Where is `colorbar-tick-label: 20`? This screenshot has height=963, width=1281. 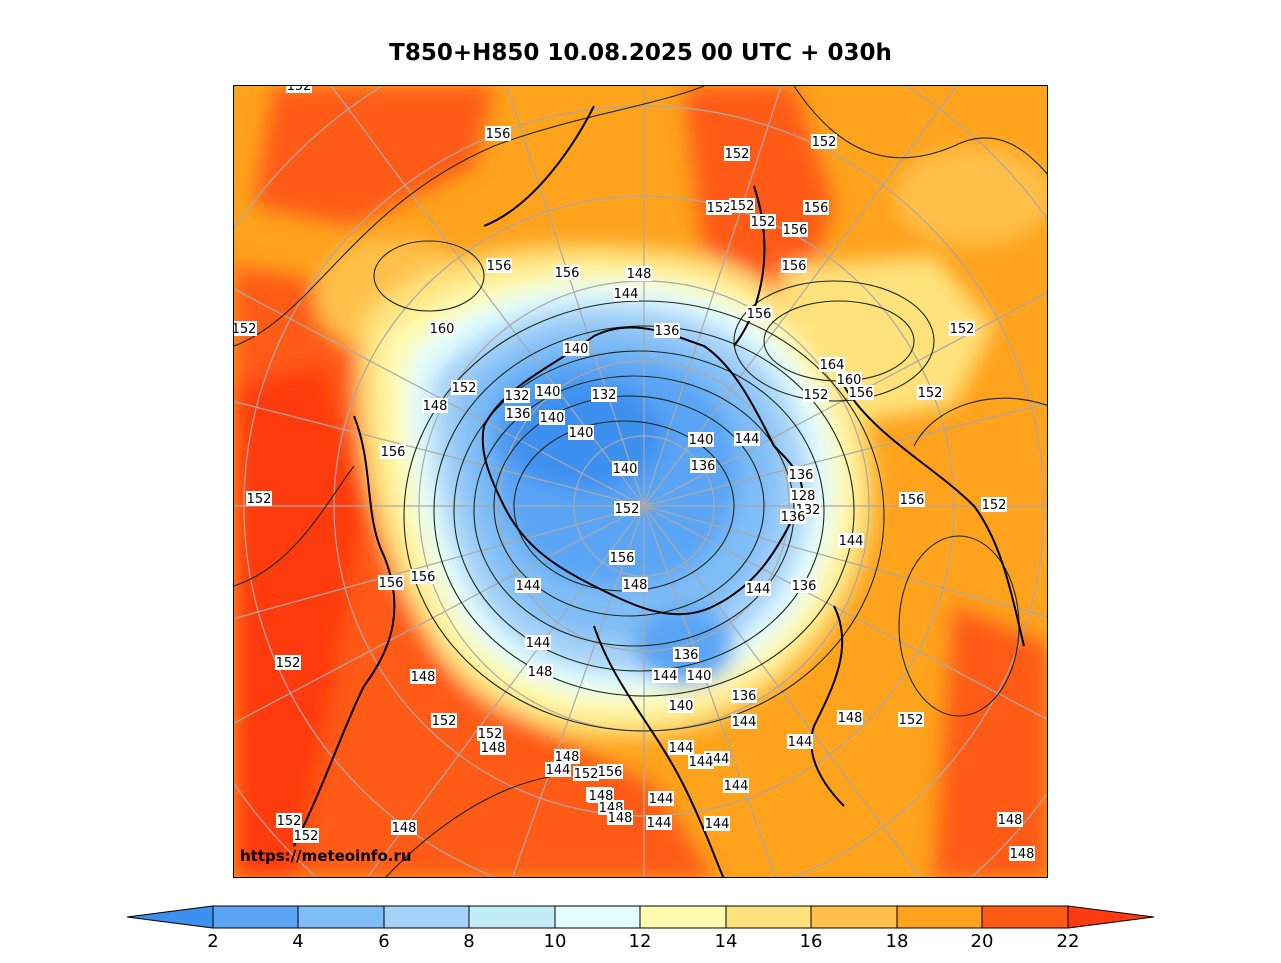 colorbar-tick-label: 20 is located at coordinates (982, 941).